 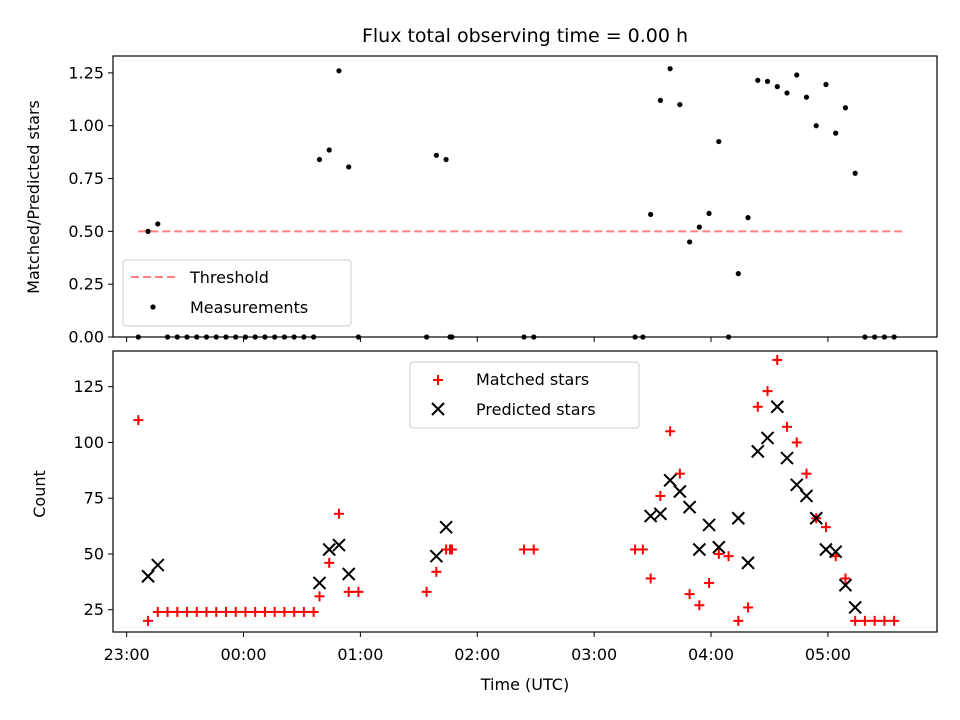 I want to click on matched-legend-swatch, so click(x=438, y=380).